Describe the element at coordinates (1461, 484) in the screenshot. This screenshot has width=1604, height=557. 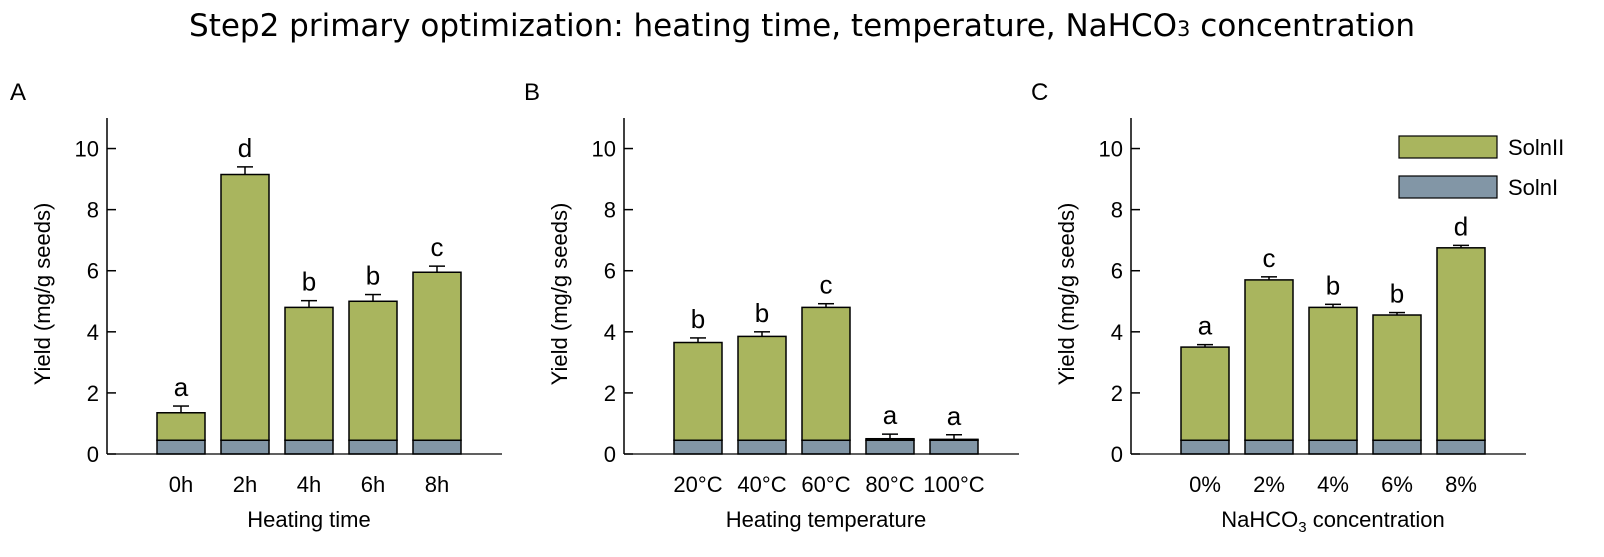
I see `panel-c-x-tick-label: 8%` at that location.